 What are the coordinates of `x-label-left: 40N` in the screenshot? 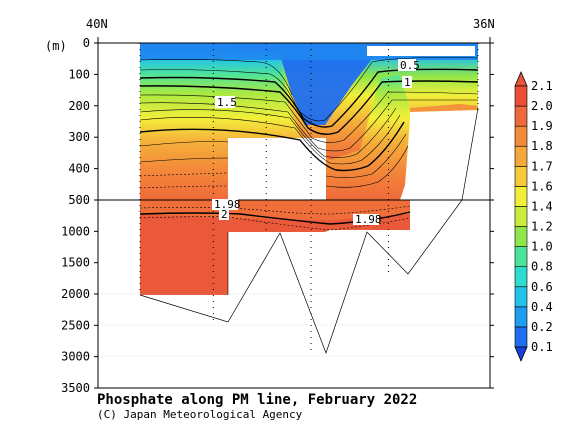 It's located at (97, 24).